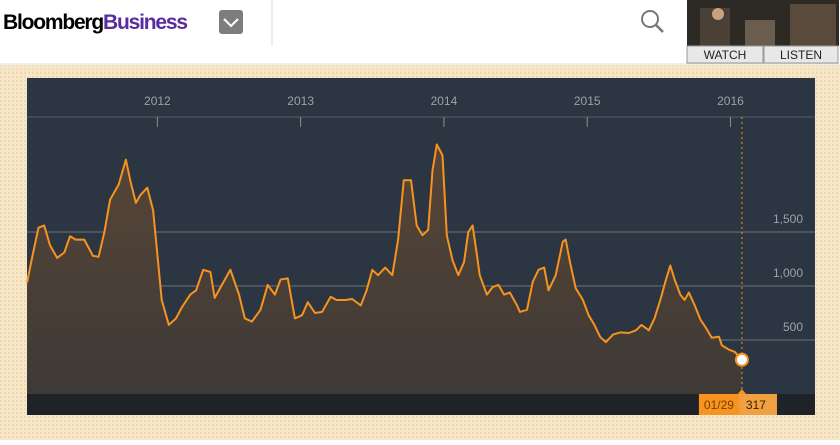 The width and height of the screenshot is (840, 445). Describe the element at coordinates (300, 101) in the screenshot. I see `x-tick-label: 2013` at that location.